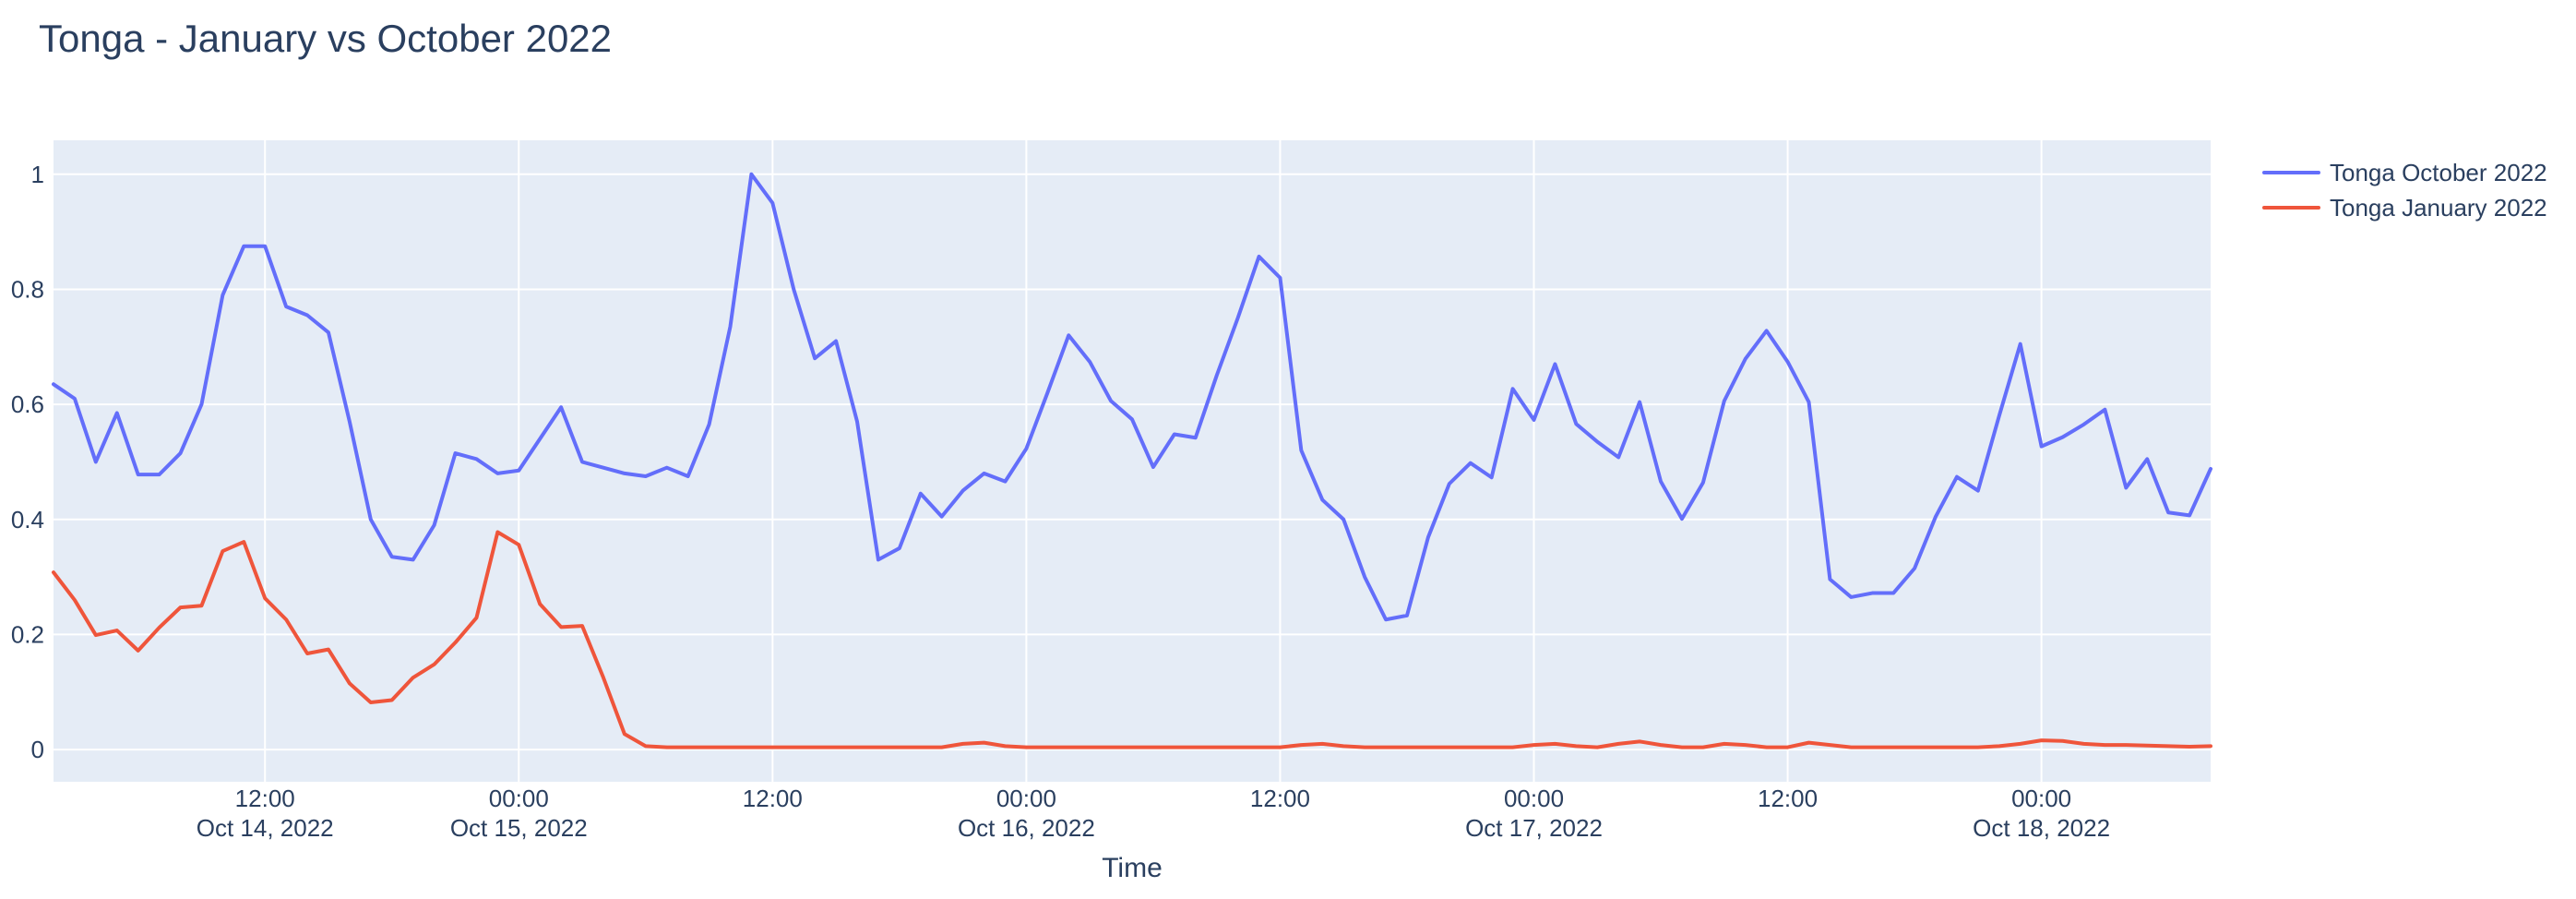  What do you see at coordinates (28, 289) in the screenshot?
I see `y-tick-label: 0.8` at bounding box center [28, 289].